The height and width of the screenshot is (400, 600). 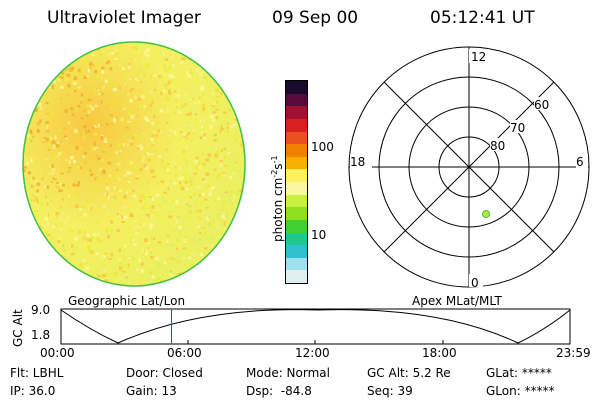 I want to click on timeline-frame, so click(x=315, y=326).